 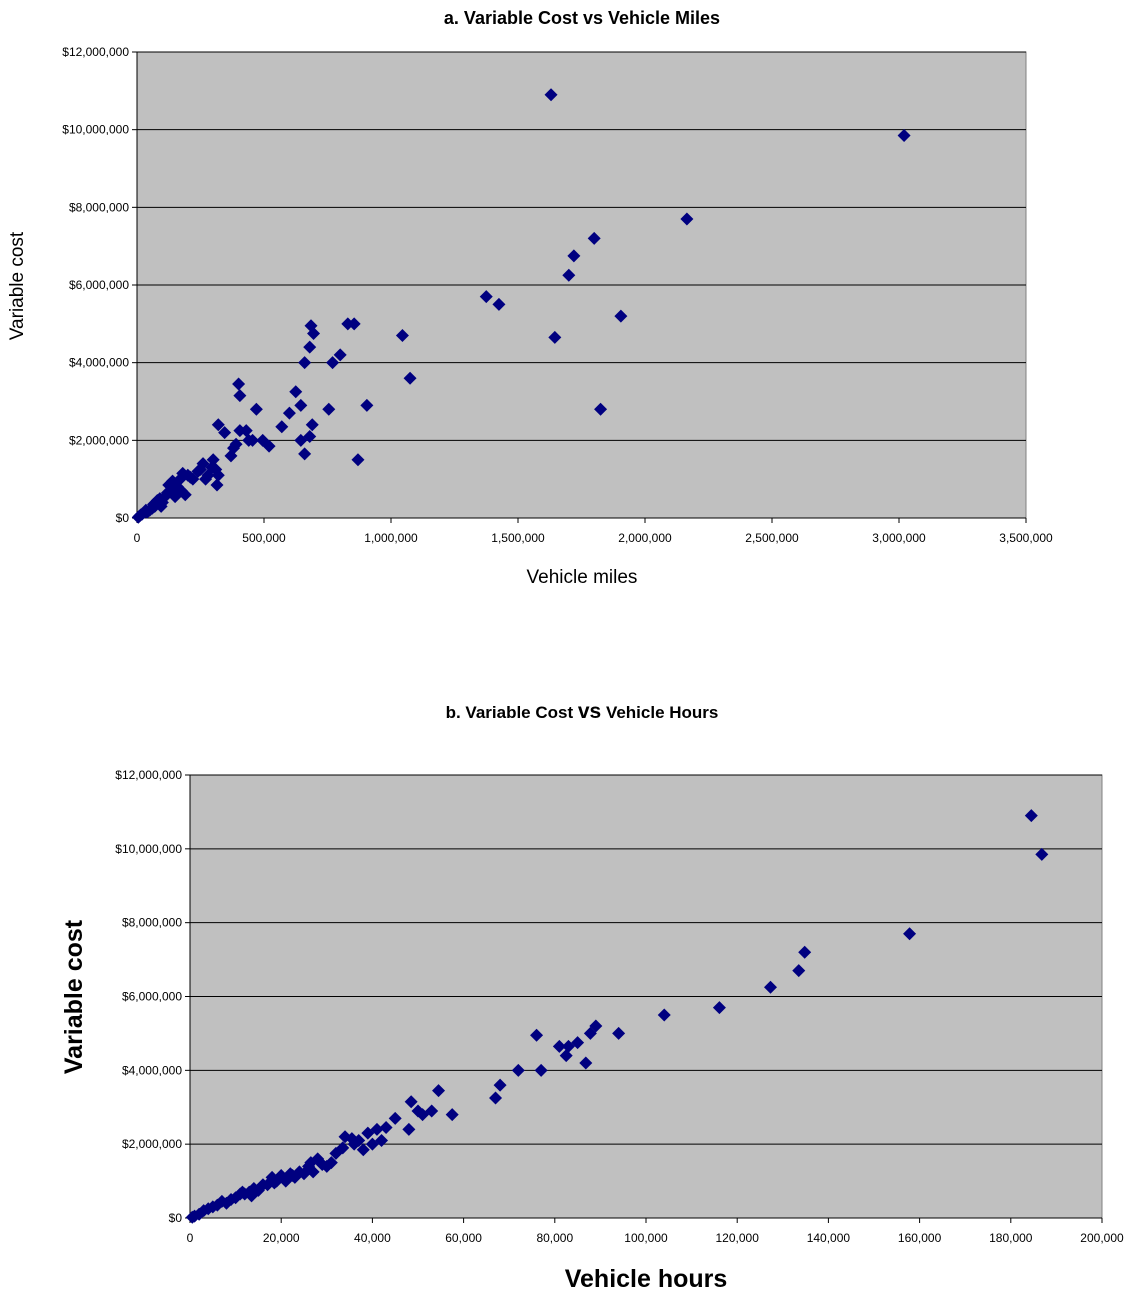 What do you see at coordinates (123, 518) in the screenshot?
I see `chart-a-y-tick-label: $0` at bounding box center [123, 518].